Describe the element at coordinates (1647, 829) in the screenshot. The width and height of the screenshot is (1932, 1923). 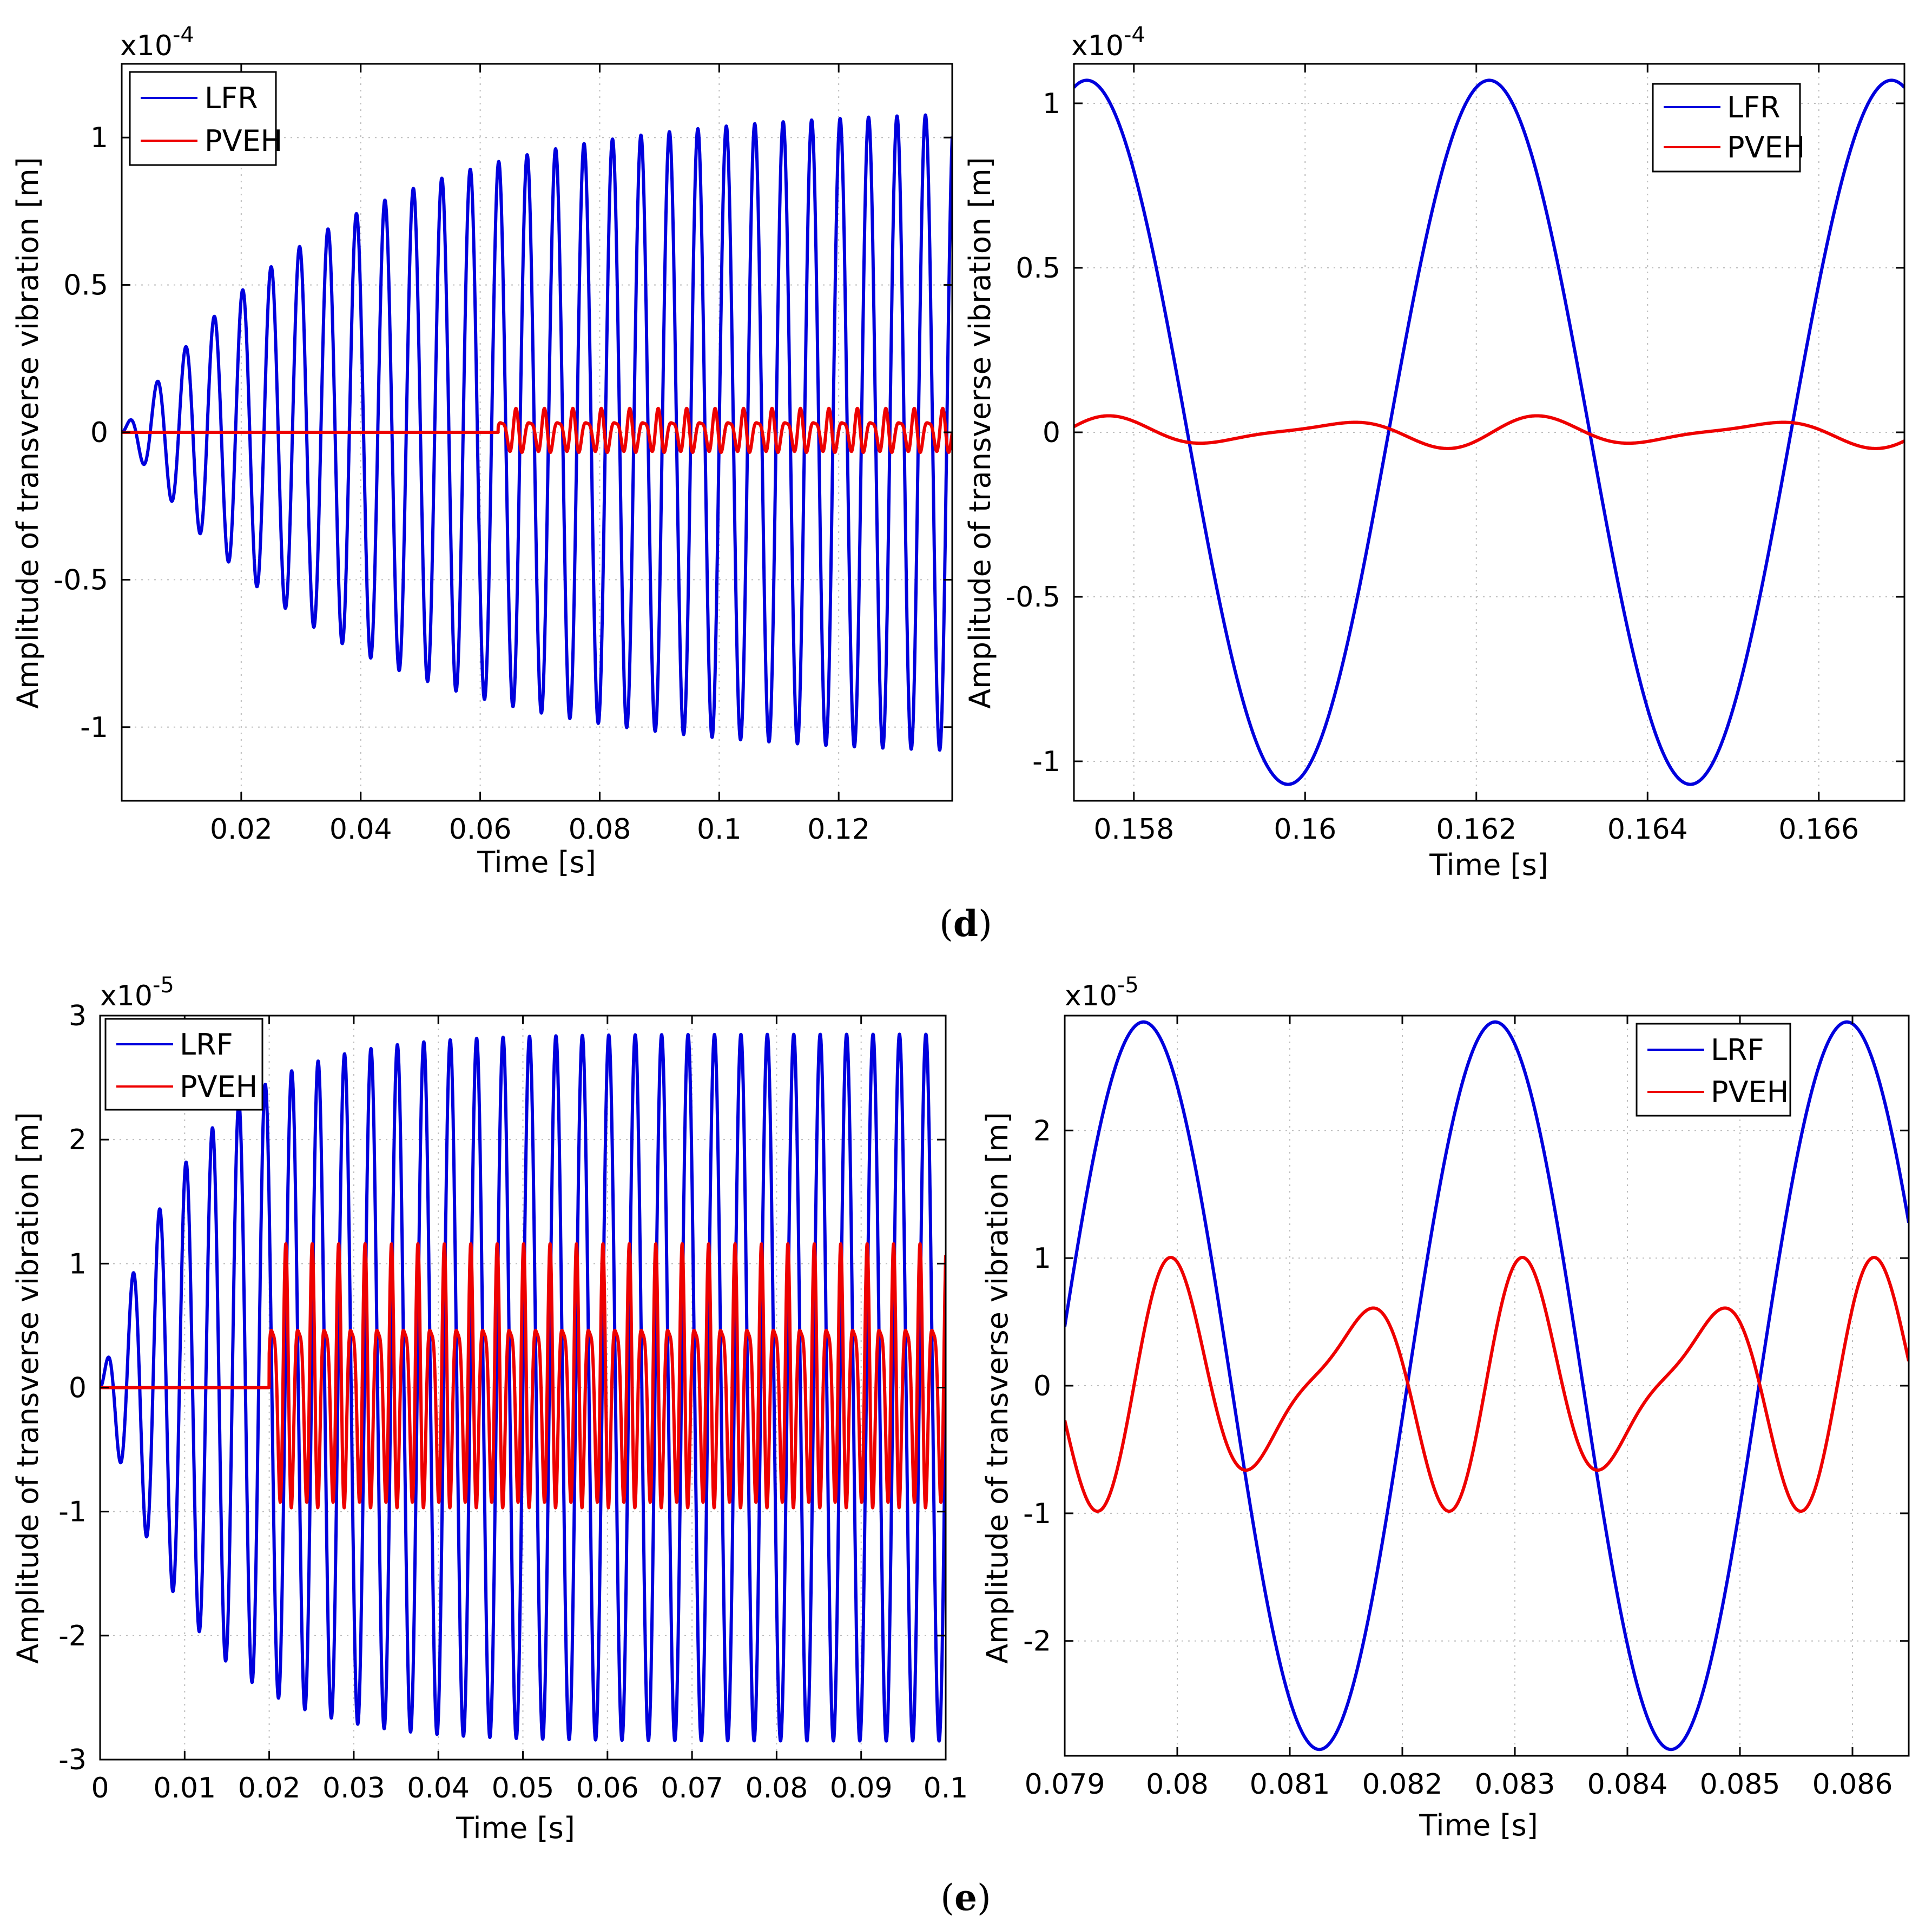
I see `xtick-label: 0.164` at that location.